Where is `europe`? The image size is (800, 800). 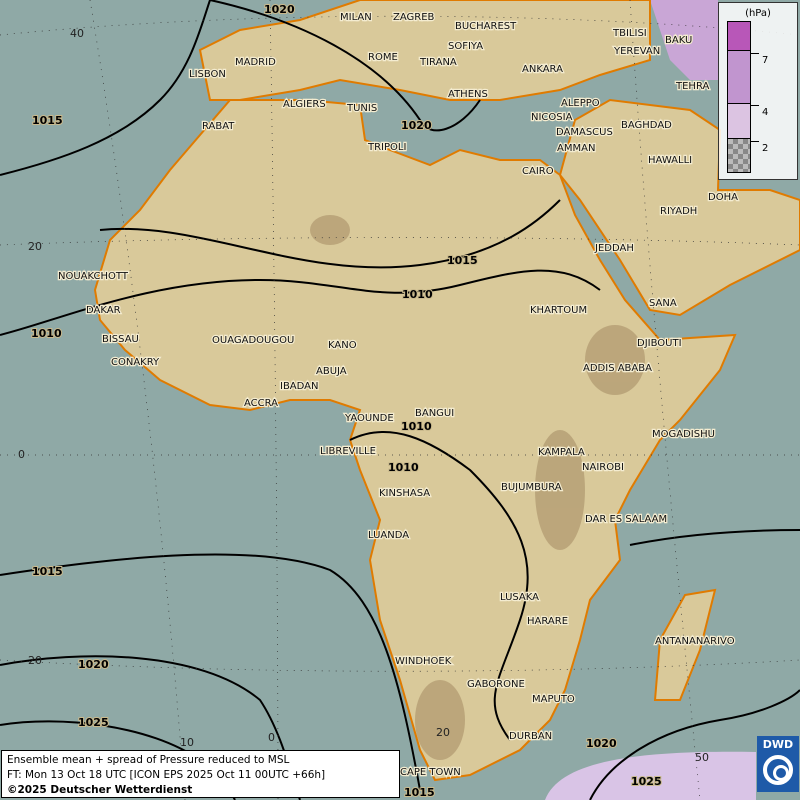
europe is located at coordinates (424, 50).